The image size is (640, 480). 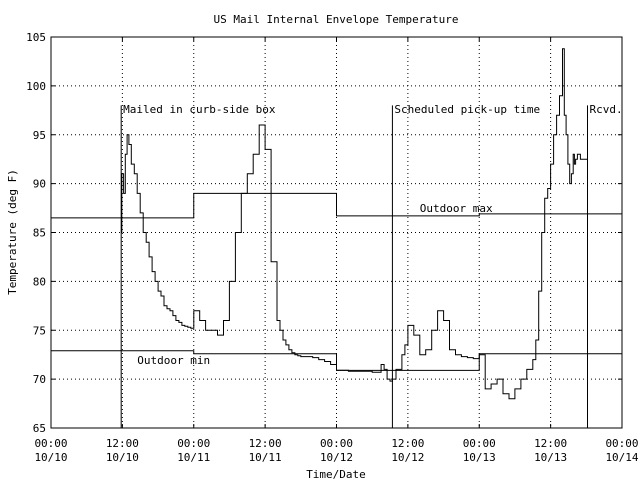 I want to click on outdoor-max-label: Outdoor max, so click(x=456, y=208).